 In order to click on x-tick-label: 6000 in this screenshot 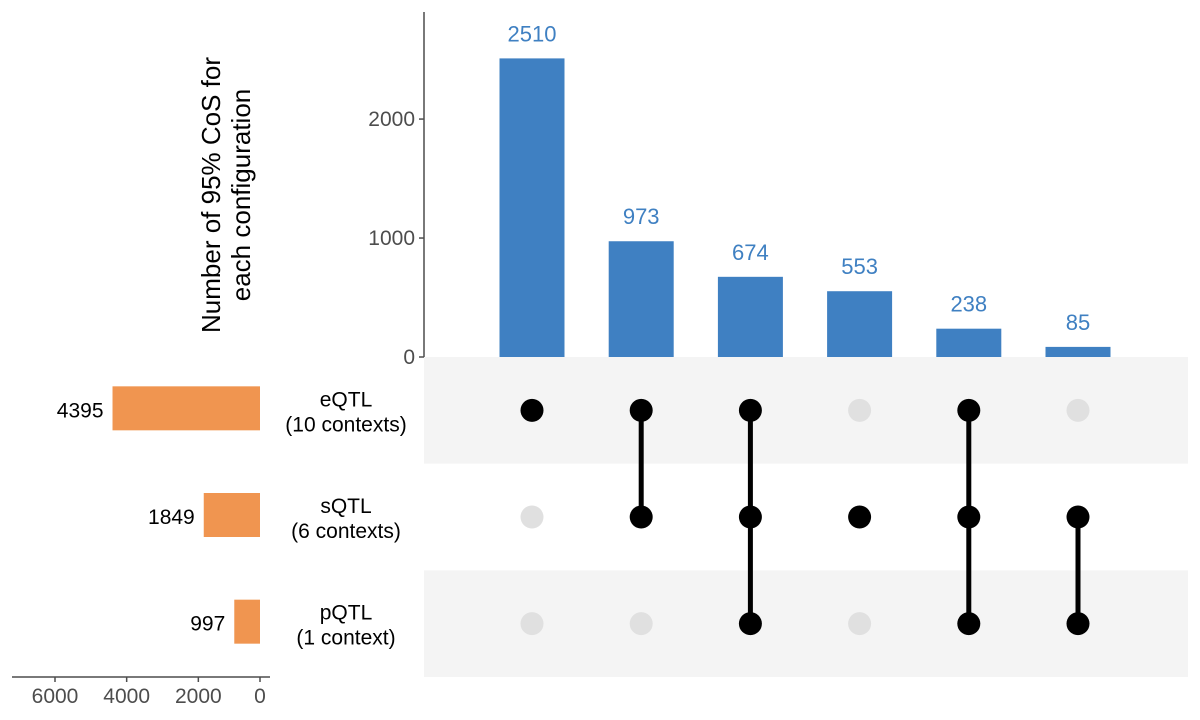, I will do `click(55, 696)`.